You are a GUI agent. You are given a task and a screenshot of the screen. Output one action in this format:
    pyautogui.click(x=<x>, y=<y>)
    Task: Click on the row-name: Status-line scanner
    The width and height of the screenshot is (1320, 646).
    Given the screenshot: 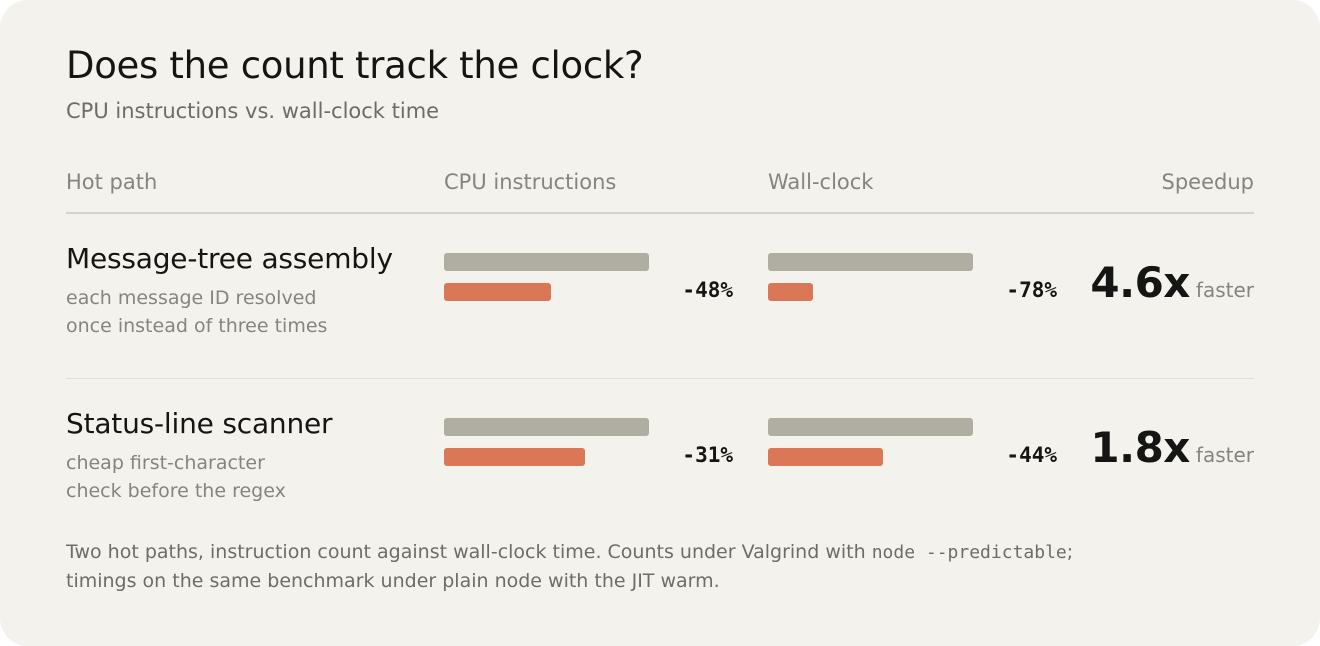 What is the action you would take?
    pyautogui.click(x=199, y=423)
    